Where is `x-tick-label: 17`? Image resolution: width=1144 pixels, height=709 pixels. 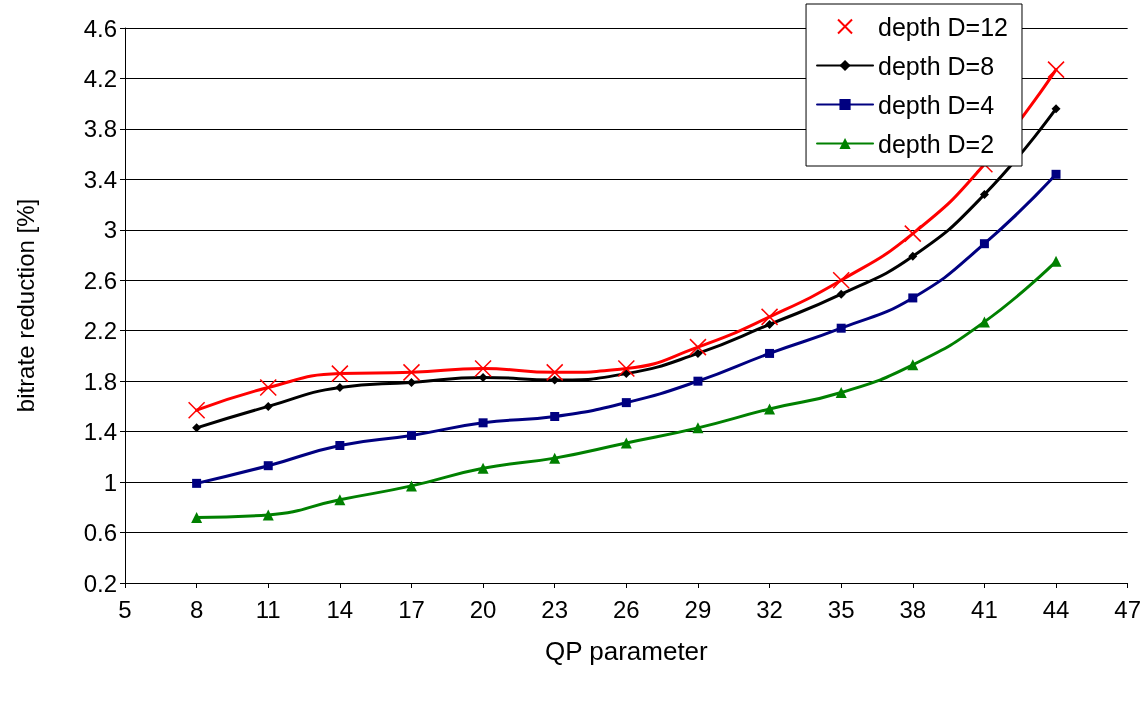 x-tick-label: 17 is located at coordinates (411, 609).